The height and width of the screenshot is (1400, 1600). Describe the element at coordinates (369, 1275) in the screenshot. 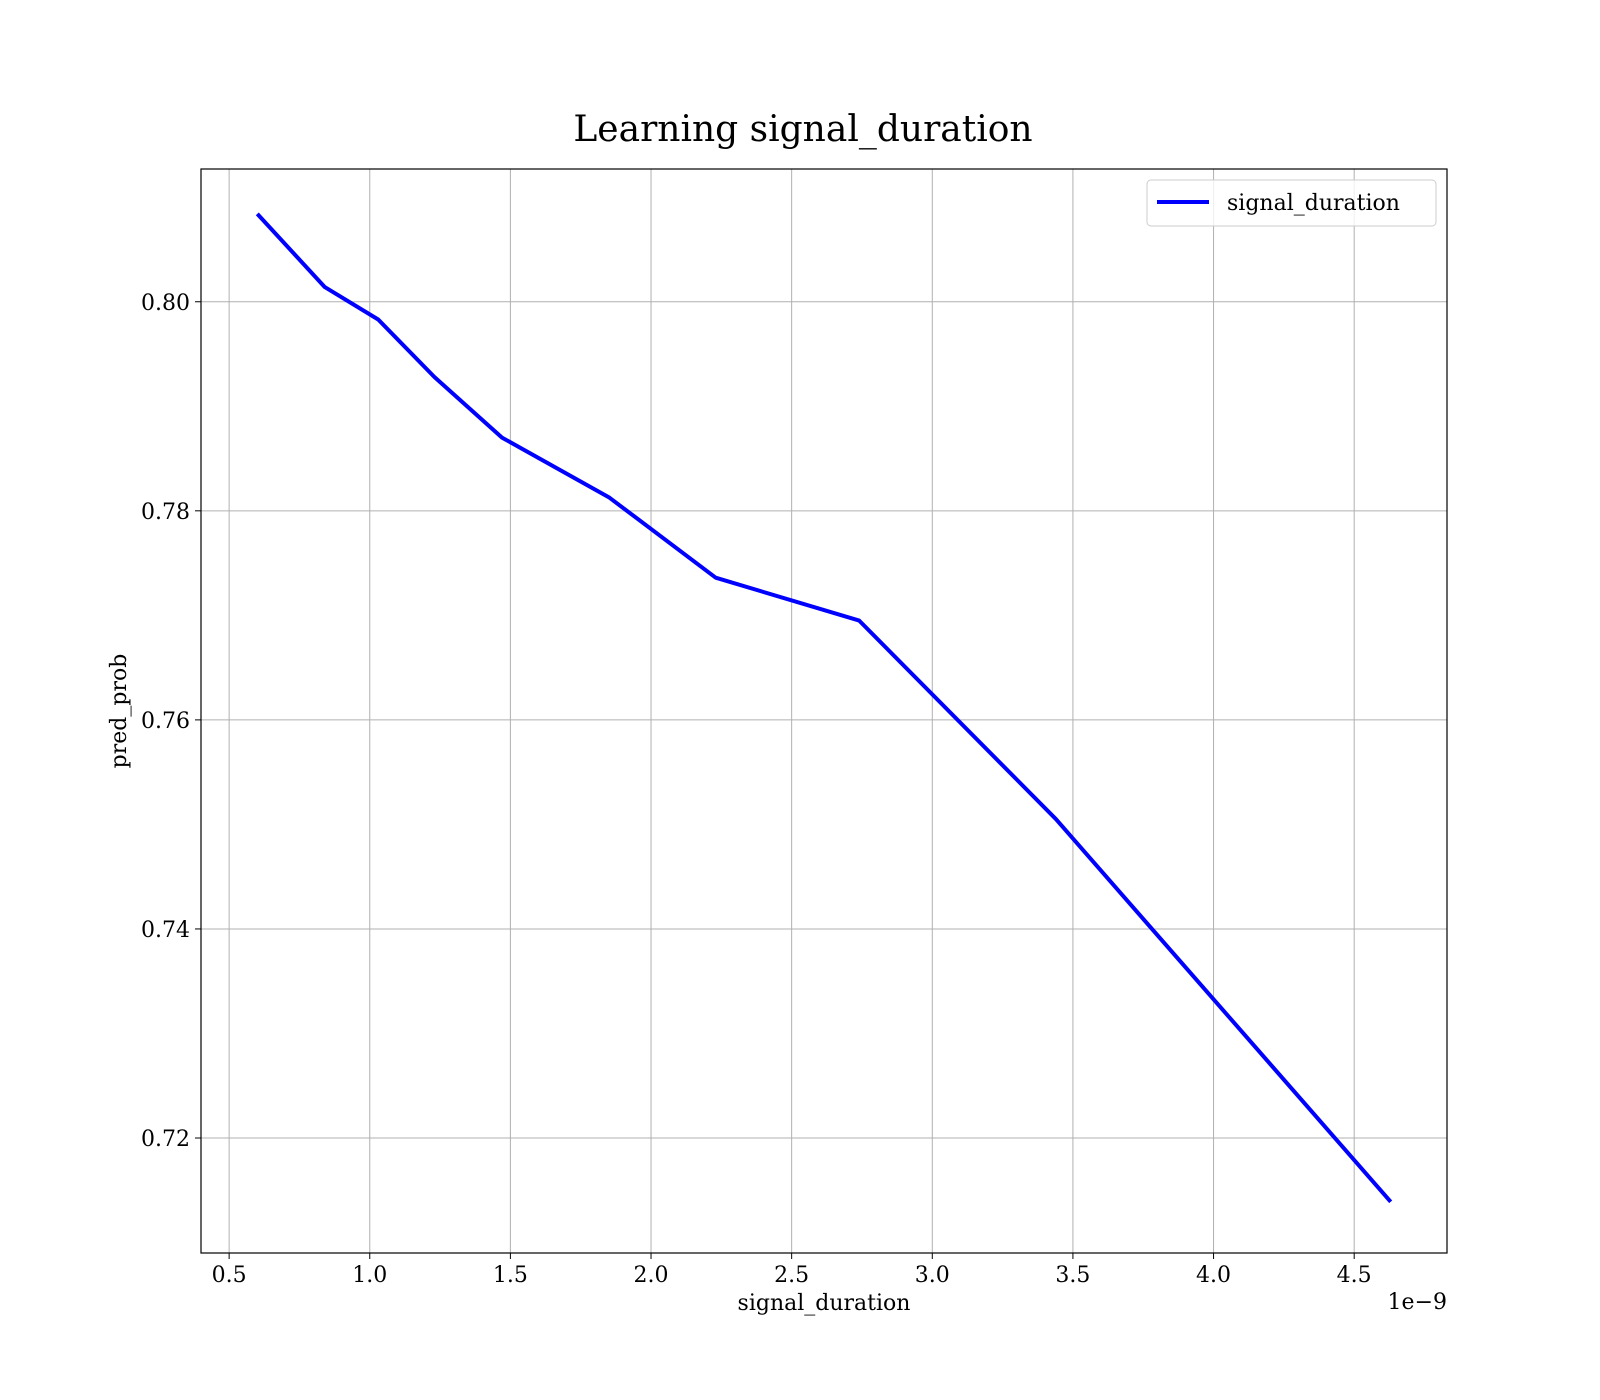

I see `x-tick-label: 1.0` at that location.